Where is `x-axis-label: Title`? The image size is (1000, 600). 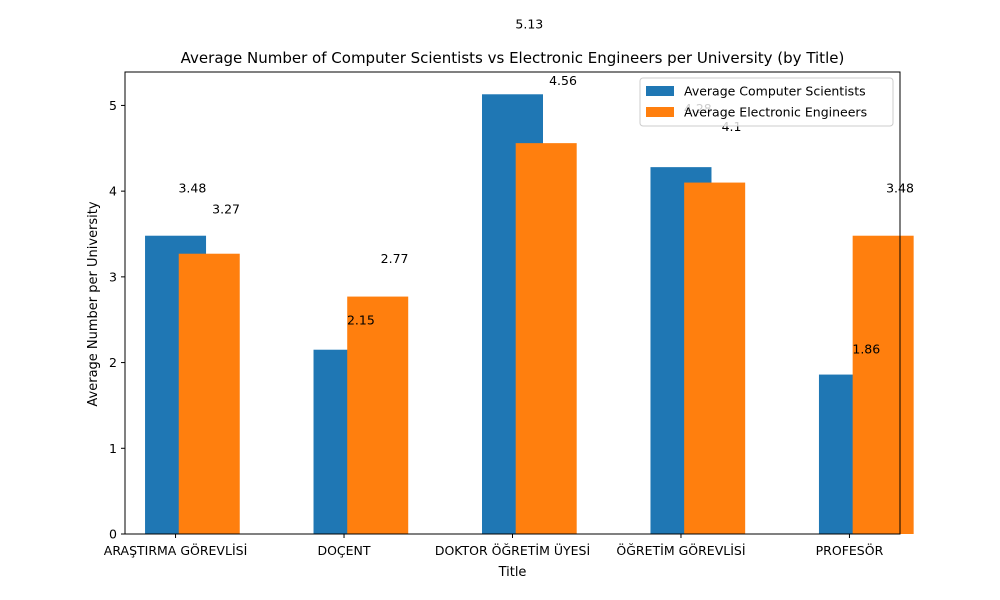 x-axis-label: Title is located at coordinates (512, 572).